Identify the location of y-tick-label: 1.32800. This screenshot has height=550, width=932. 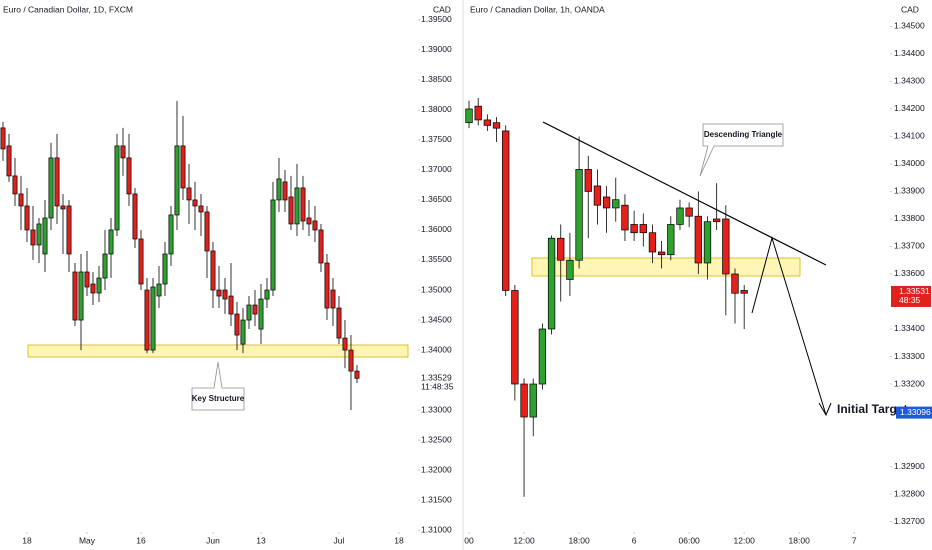
(909, 493).